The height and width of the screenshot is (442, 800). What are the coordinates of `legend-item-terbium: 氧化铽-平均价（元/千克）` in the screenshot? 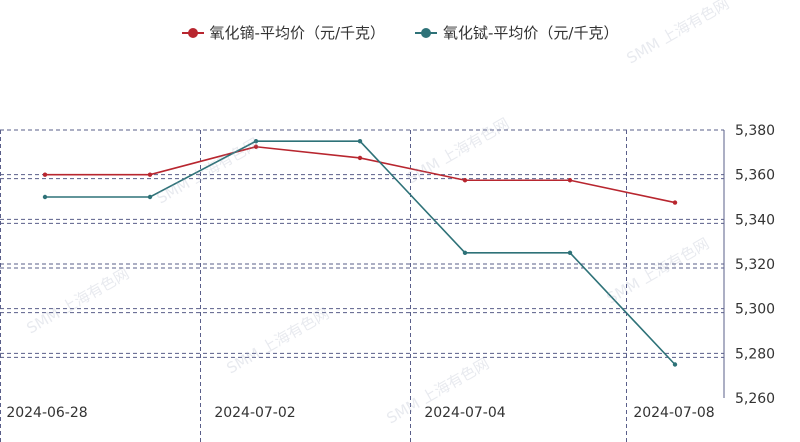 It's located at (516, 32).